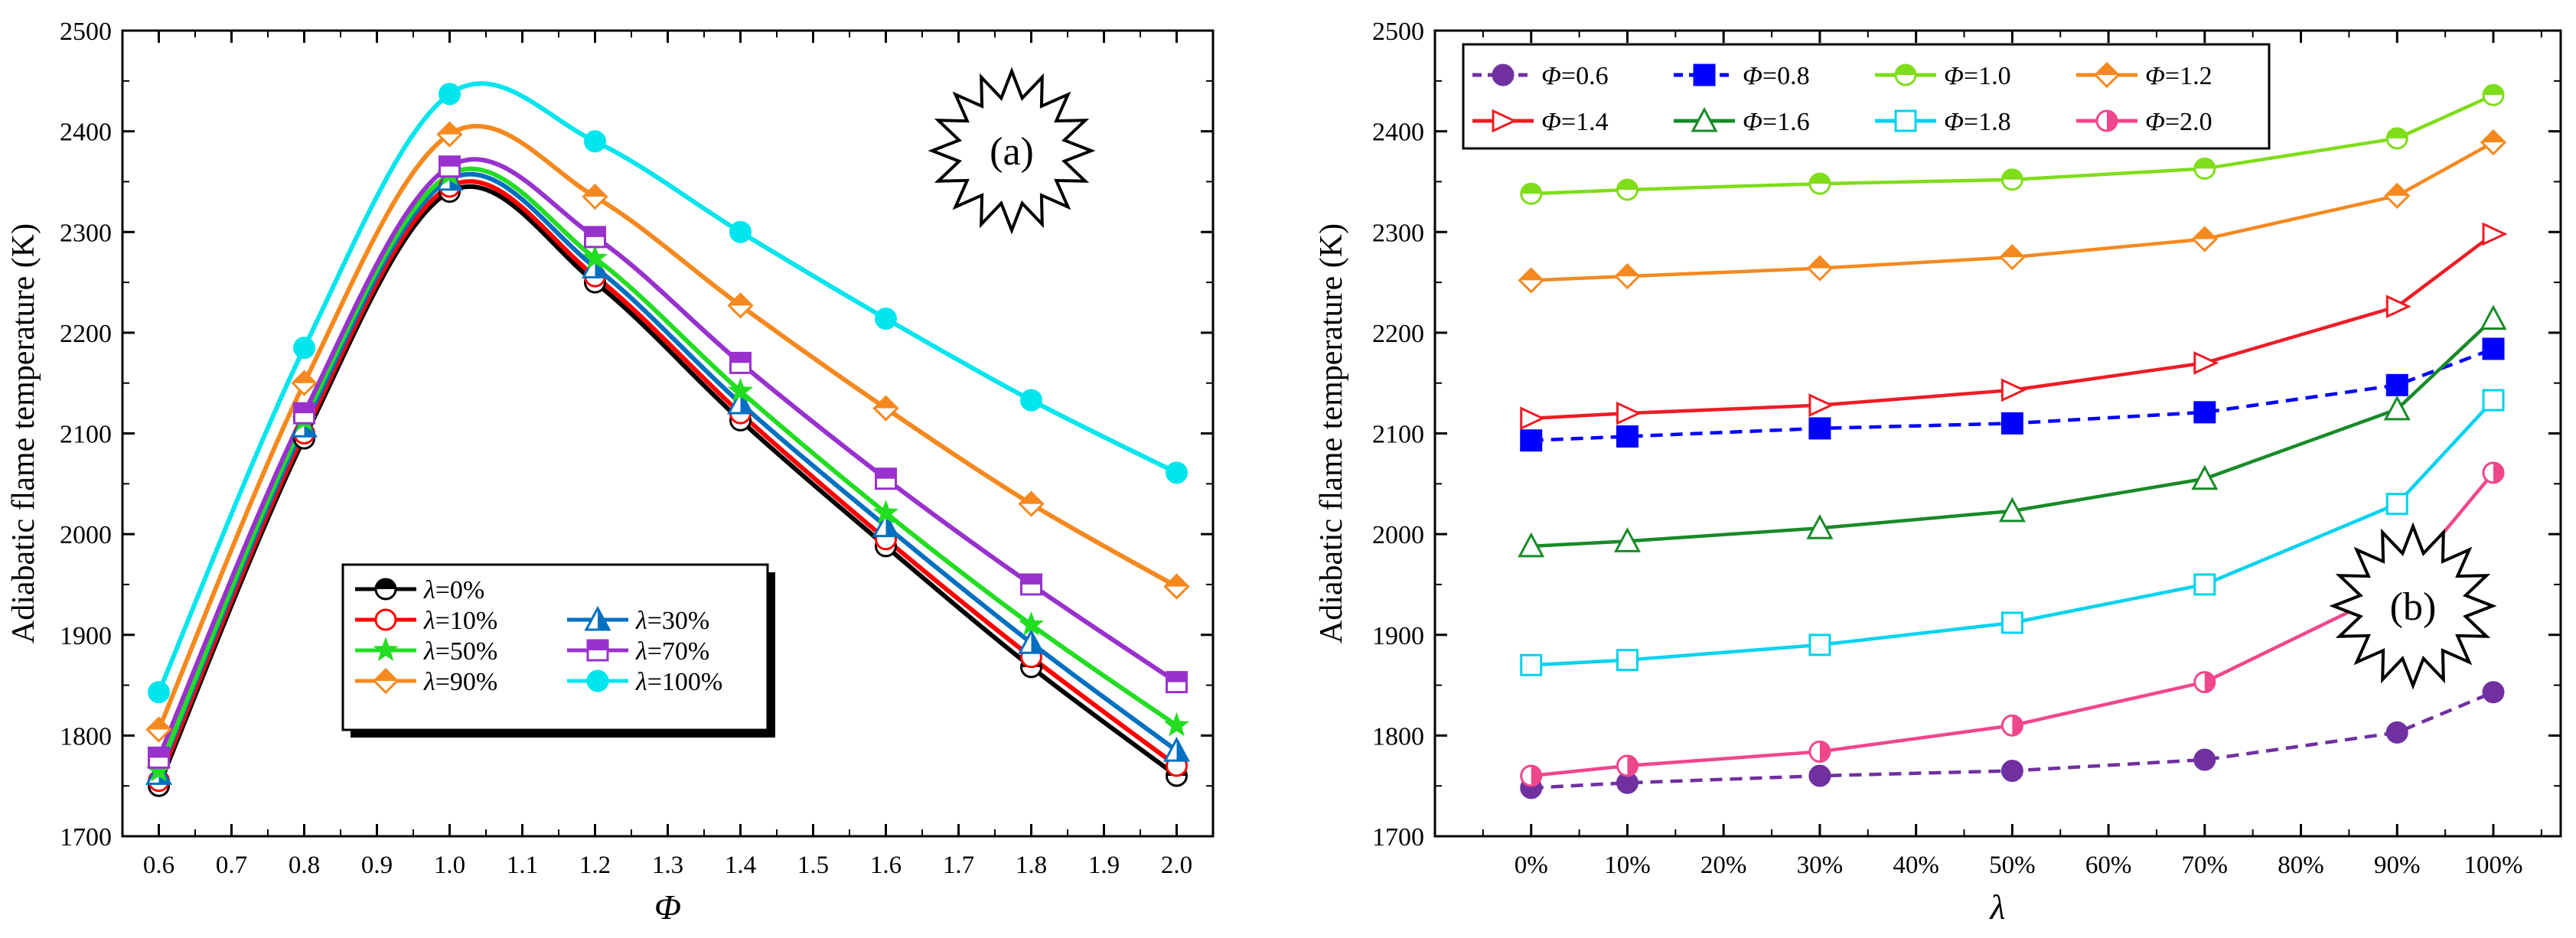 The width and height of the screenshot is (2576, 938). I want to click on legend-box, so click(1867, 96).